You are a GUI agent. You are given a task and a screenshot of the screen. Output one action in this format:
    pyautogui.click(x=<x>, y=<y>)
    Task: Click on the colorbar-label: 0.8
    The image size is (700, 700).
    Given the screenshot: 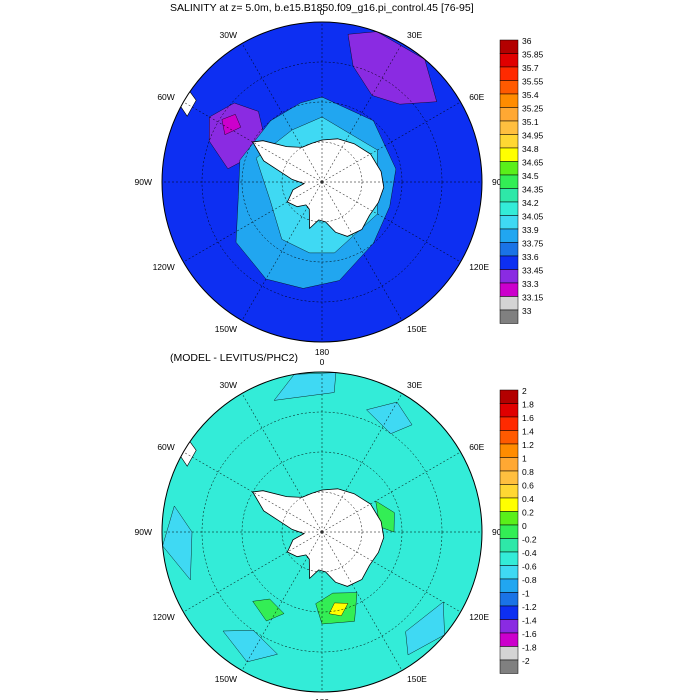 What is the action you would take?
    pyautogui.click(x=528, y=472)
    